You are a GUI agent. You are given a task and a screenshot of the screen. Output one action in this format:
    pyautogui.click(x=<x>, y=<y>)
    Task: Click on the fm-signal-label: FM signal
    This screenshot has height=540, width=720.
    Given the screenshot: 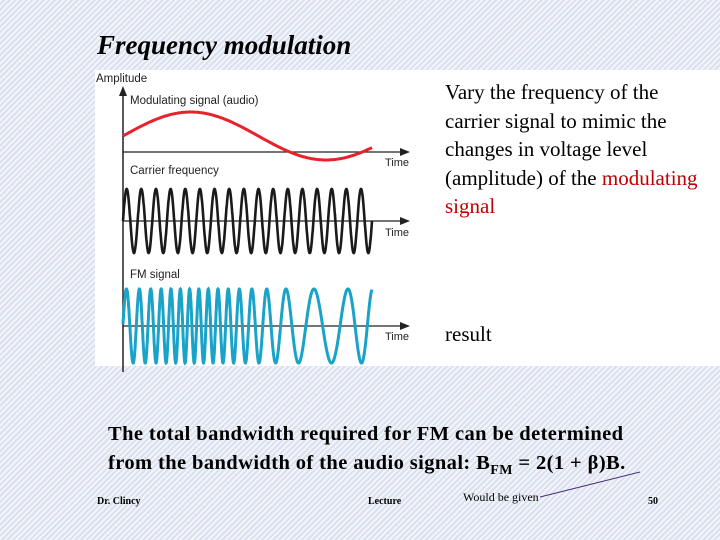 What is the action you would take?
    pyautogui.click(x=155, y=275)
    